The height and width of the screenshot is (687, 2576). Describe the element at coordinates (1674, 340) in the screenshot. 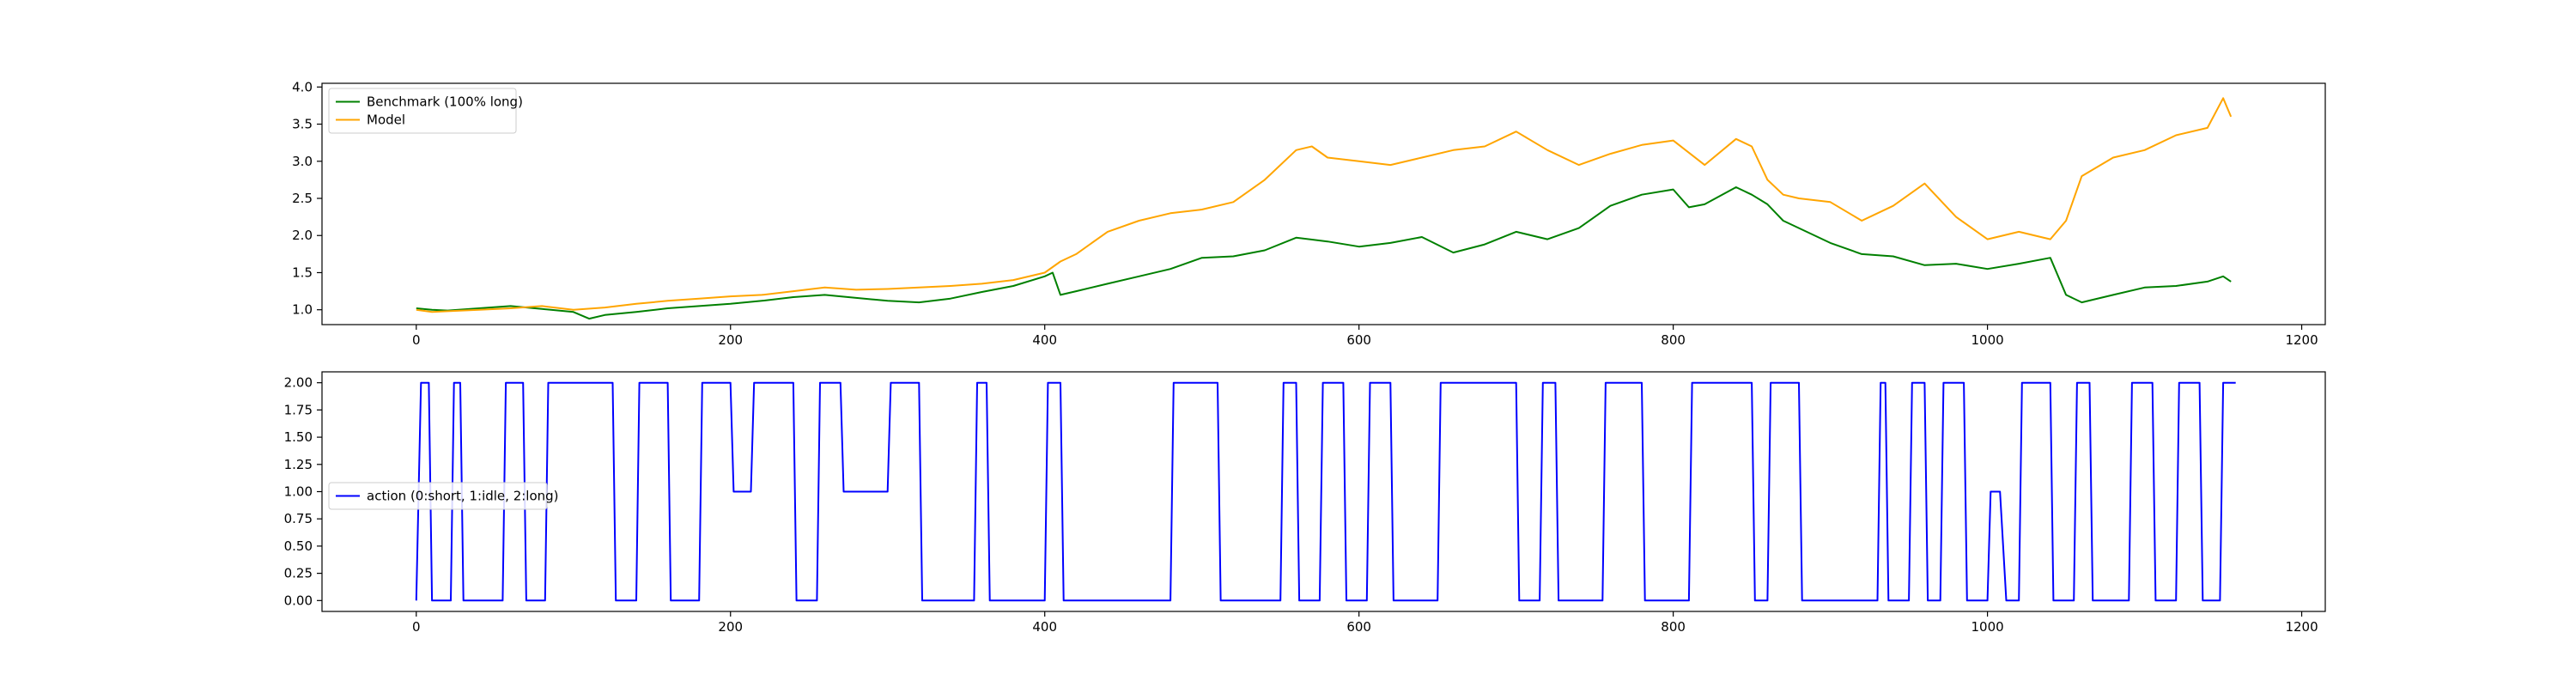

I see `returns-x-tick-label: 800` at that location.